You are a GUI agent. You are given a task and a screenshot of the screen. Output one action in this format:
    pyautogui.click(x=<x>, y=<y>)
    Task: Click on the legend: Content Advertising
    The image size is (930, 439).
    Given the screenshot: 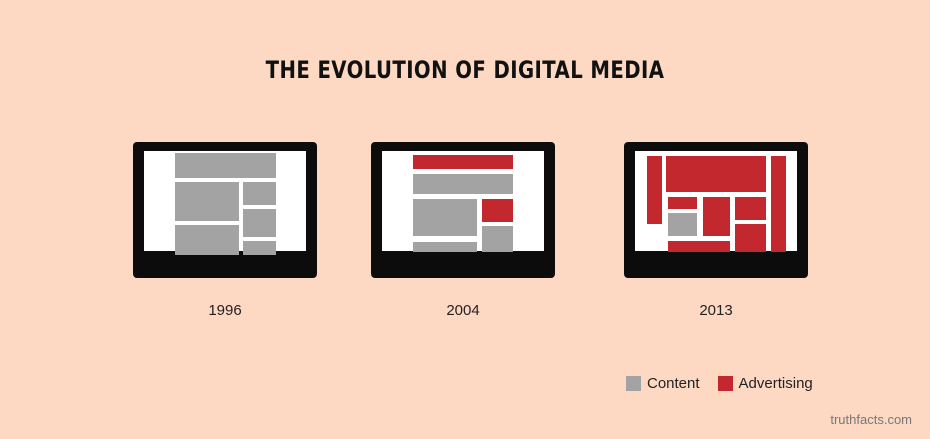 What is the action you would take?
    pyautogui.click(x=728, y=383)
    